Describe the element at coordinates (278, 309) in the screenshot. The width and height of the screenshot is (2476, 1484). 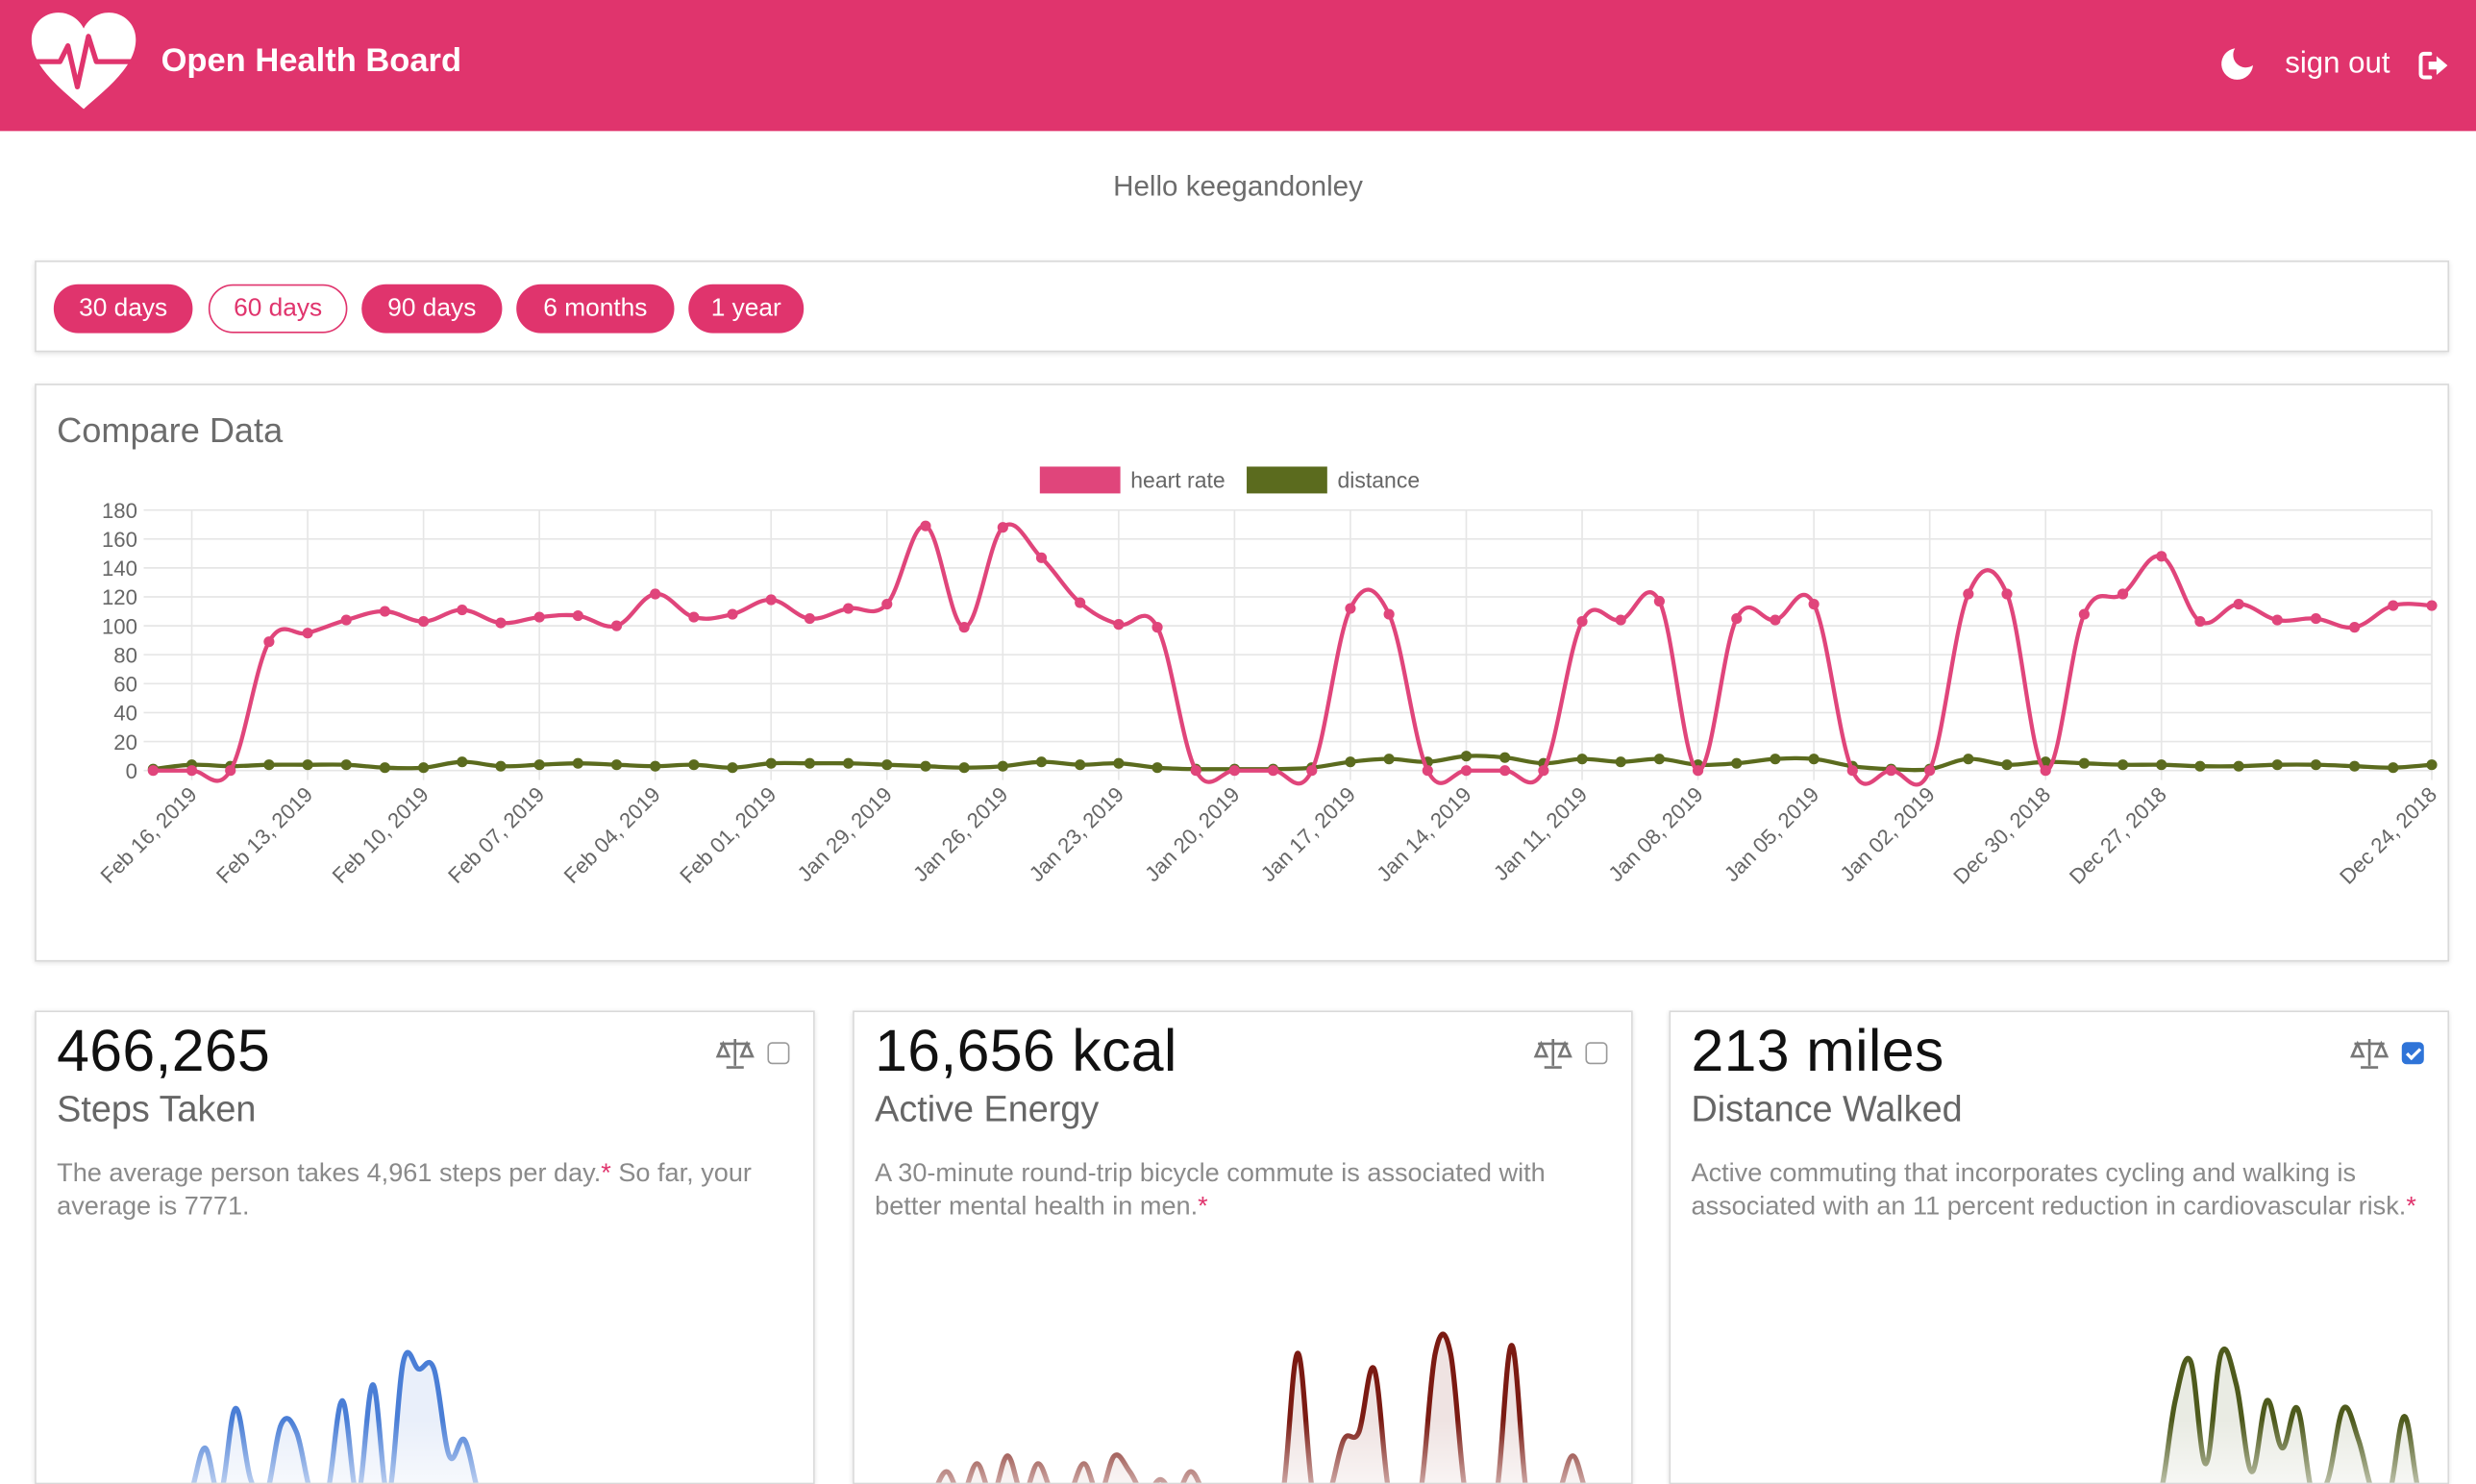
I see `range-60-days-button: 60 days` at that location.